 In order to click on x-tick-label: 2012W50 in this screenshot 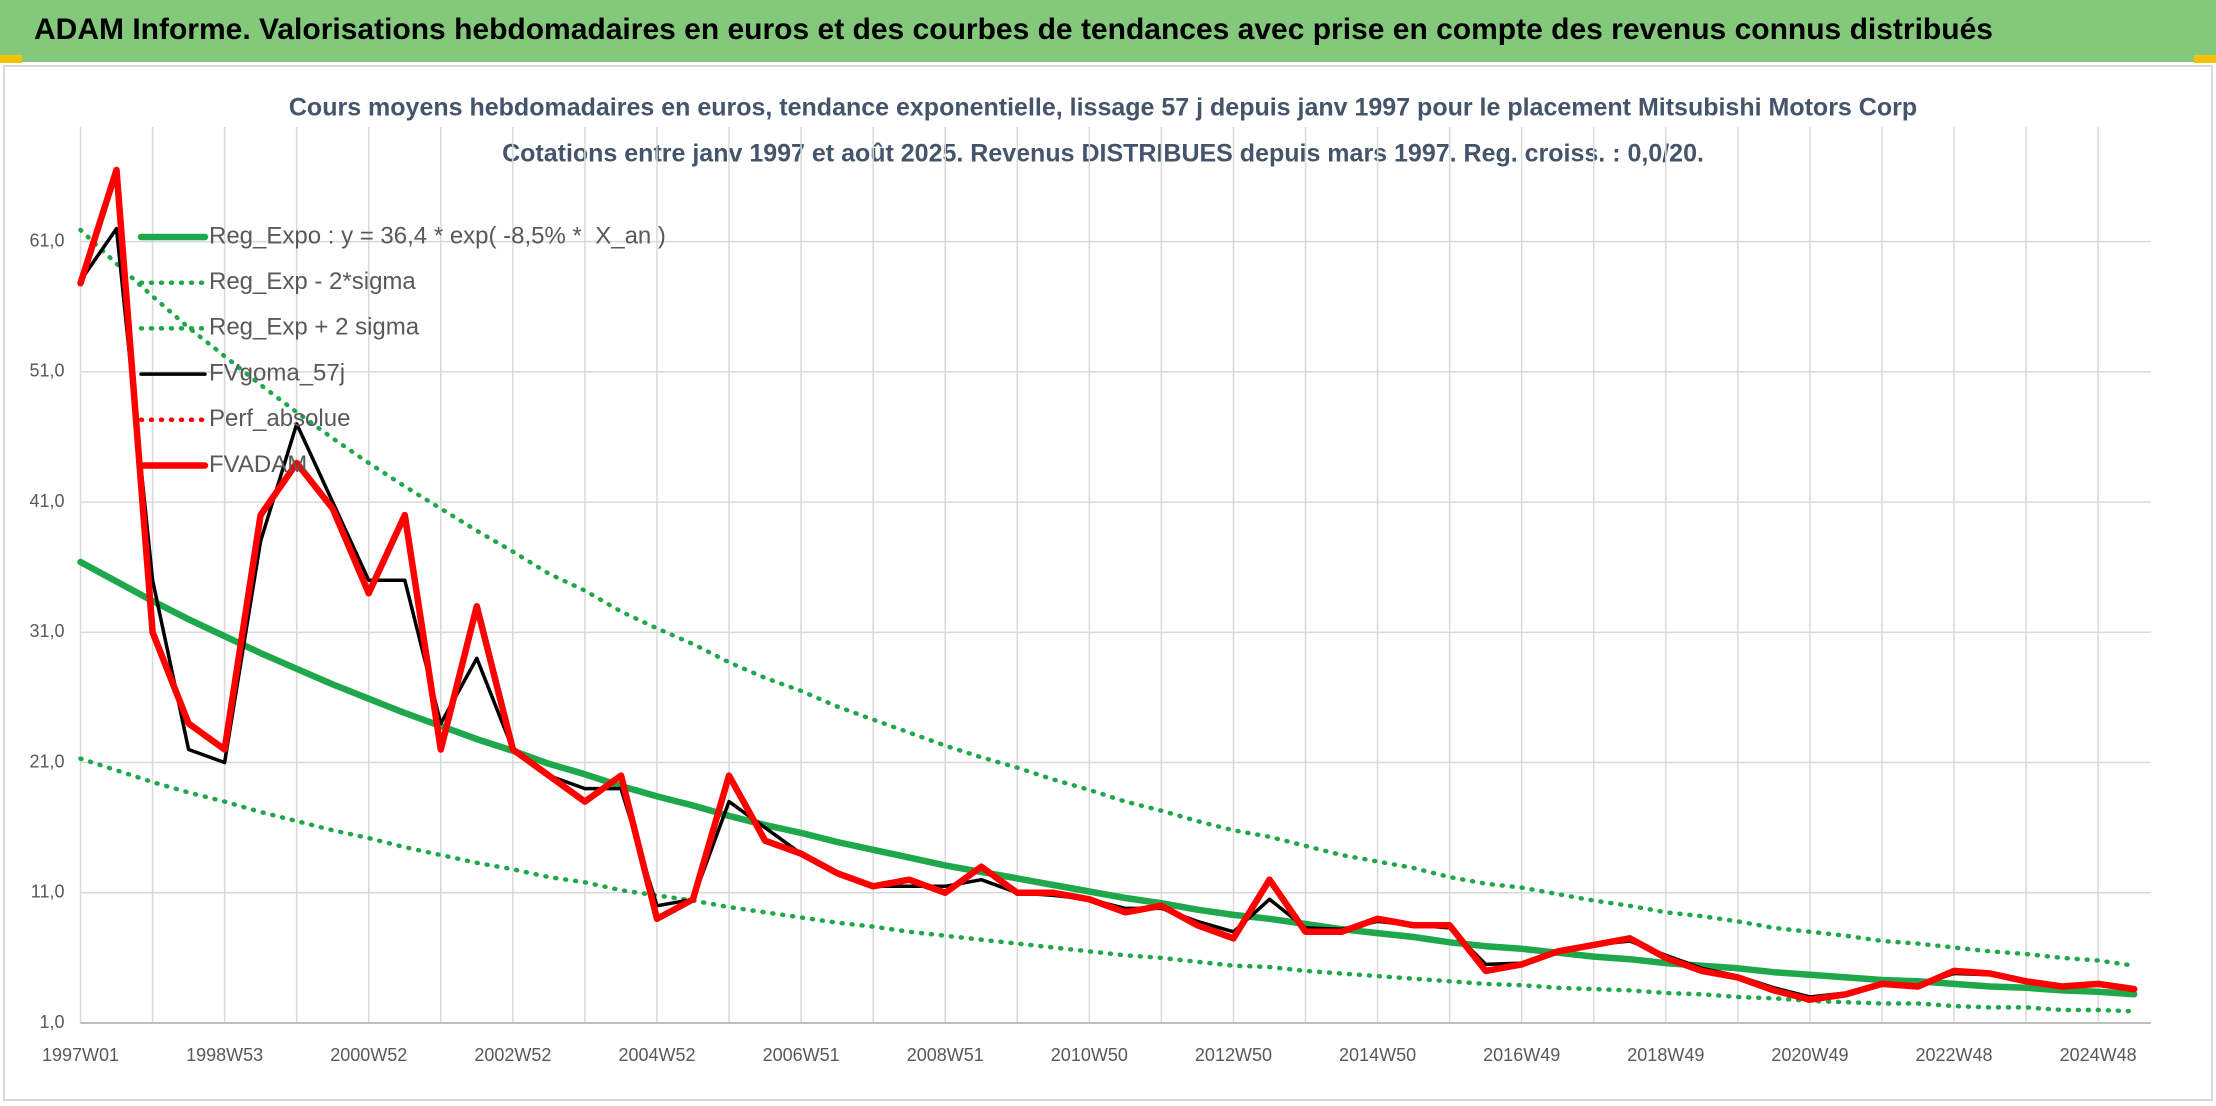, I will do `click(1233, 1055)`.